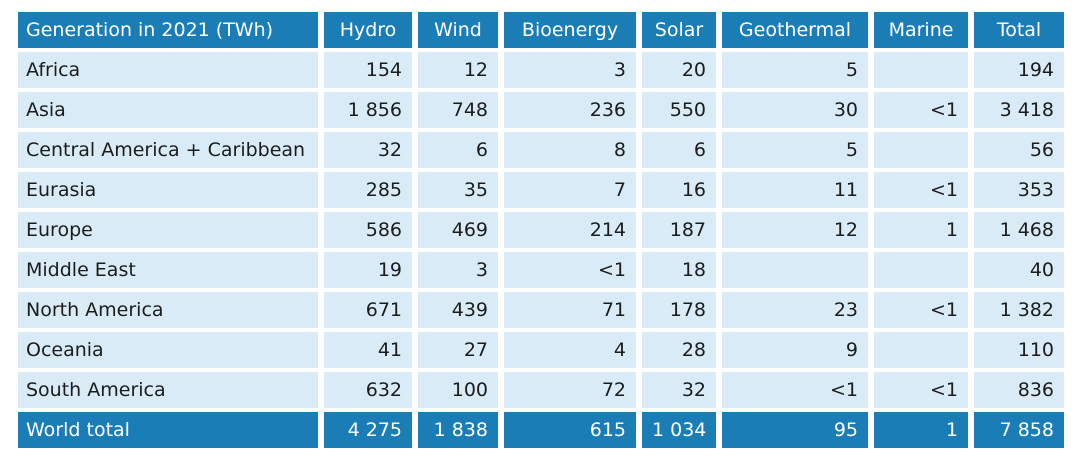 Image resolution: width=1080 pixels, height=468 pixels. What do you see at coordinates (368, 190) in the screenshot?
I see `data-cell: 285` at bounding box center [368, 190].